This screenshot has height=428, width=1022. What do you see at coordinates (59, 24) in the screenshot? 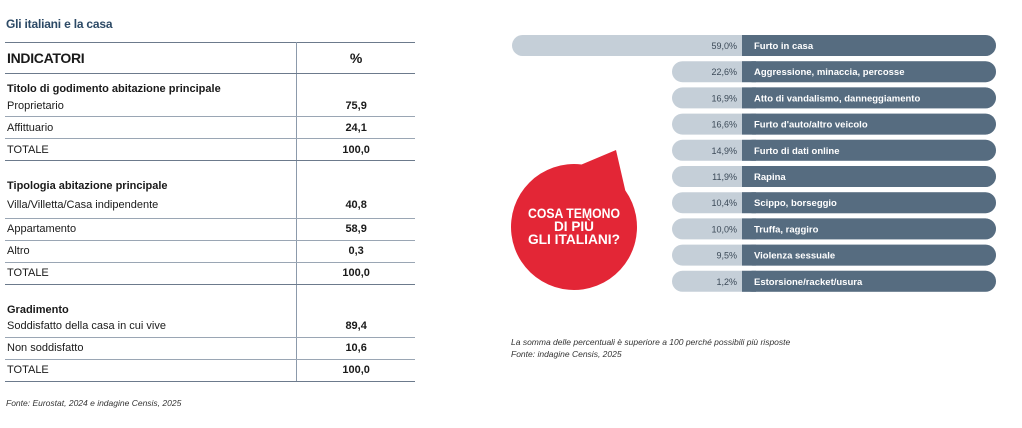
I see `section-title: Gli italiani e la casa` at bounding box center [59, 24].